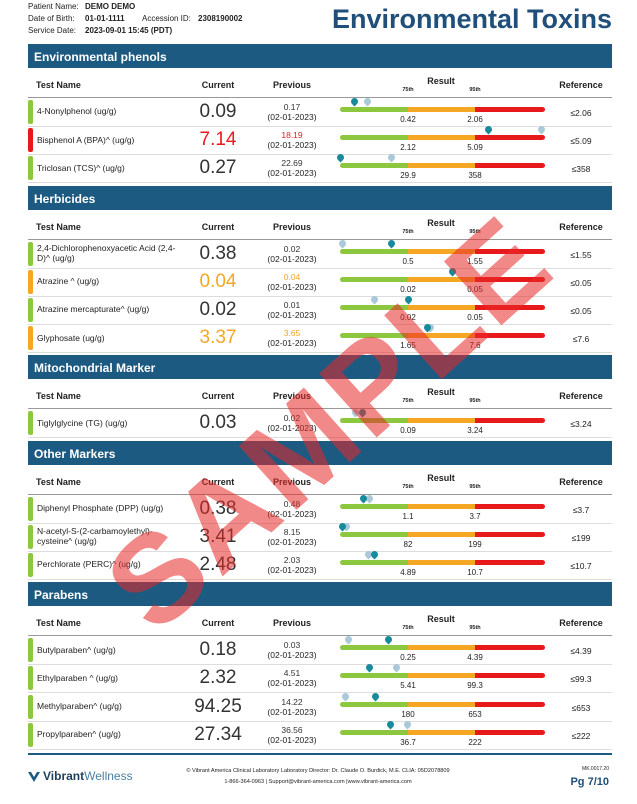  Describe the element at coordinates (475, 176) in the screenshot. I see `p95-label: 358` at that location.